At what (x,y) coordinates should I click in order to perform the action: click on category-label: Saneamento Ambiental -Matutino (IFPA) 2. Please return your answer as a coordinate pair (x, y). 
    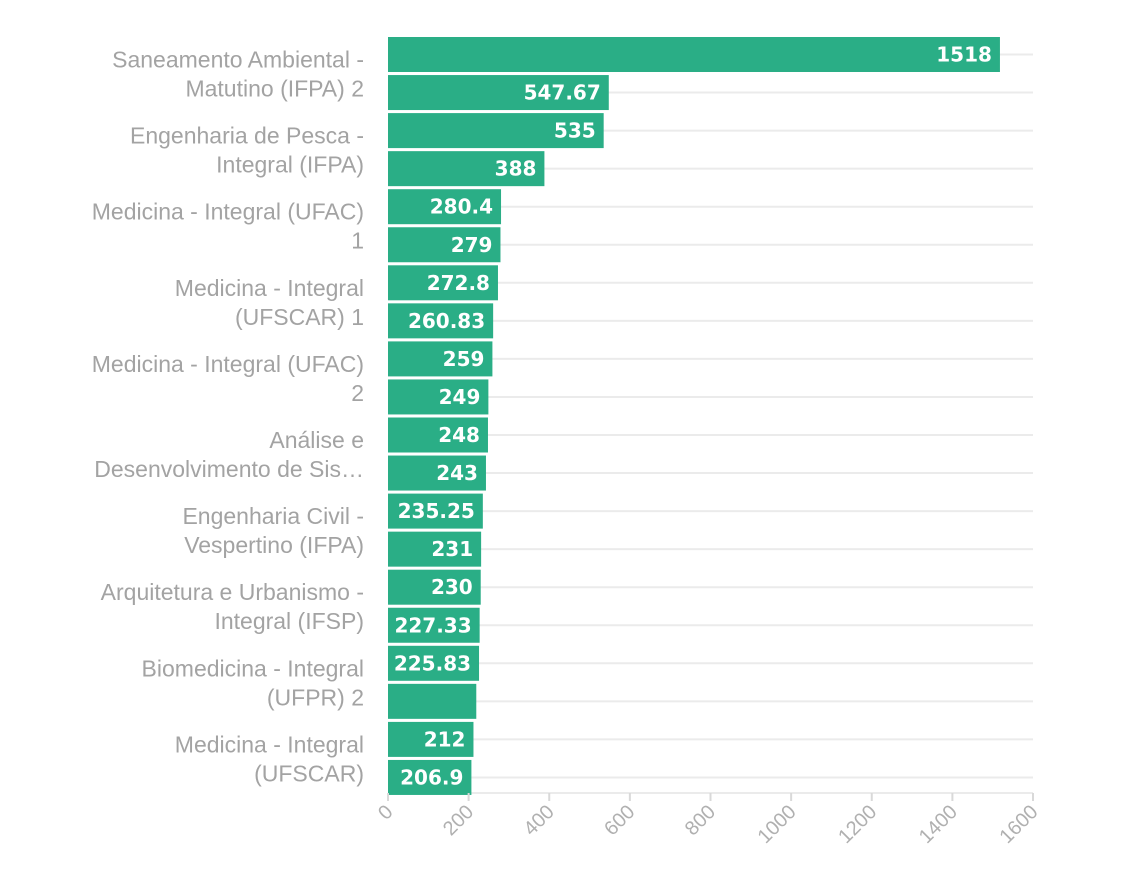
    Looking at the image, I should click on (238, 74).